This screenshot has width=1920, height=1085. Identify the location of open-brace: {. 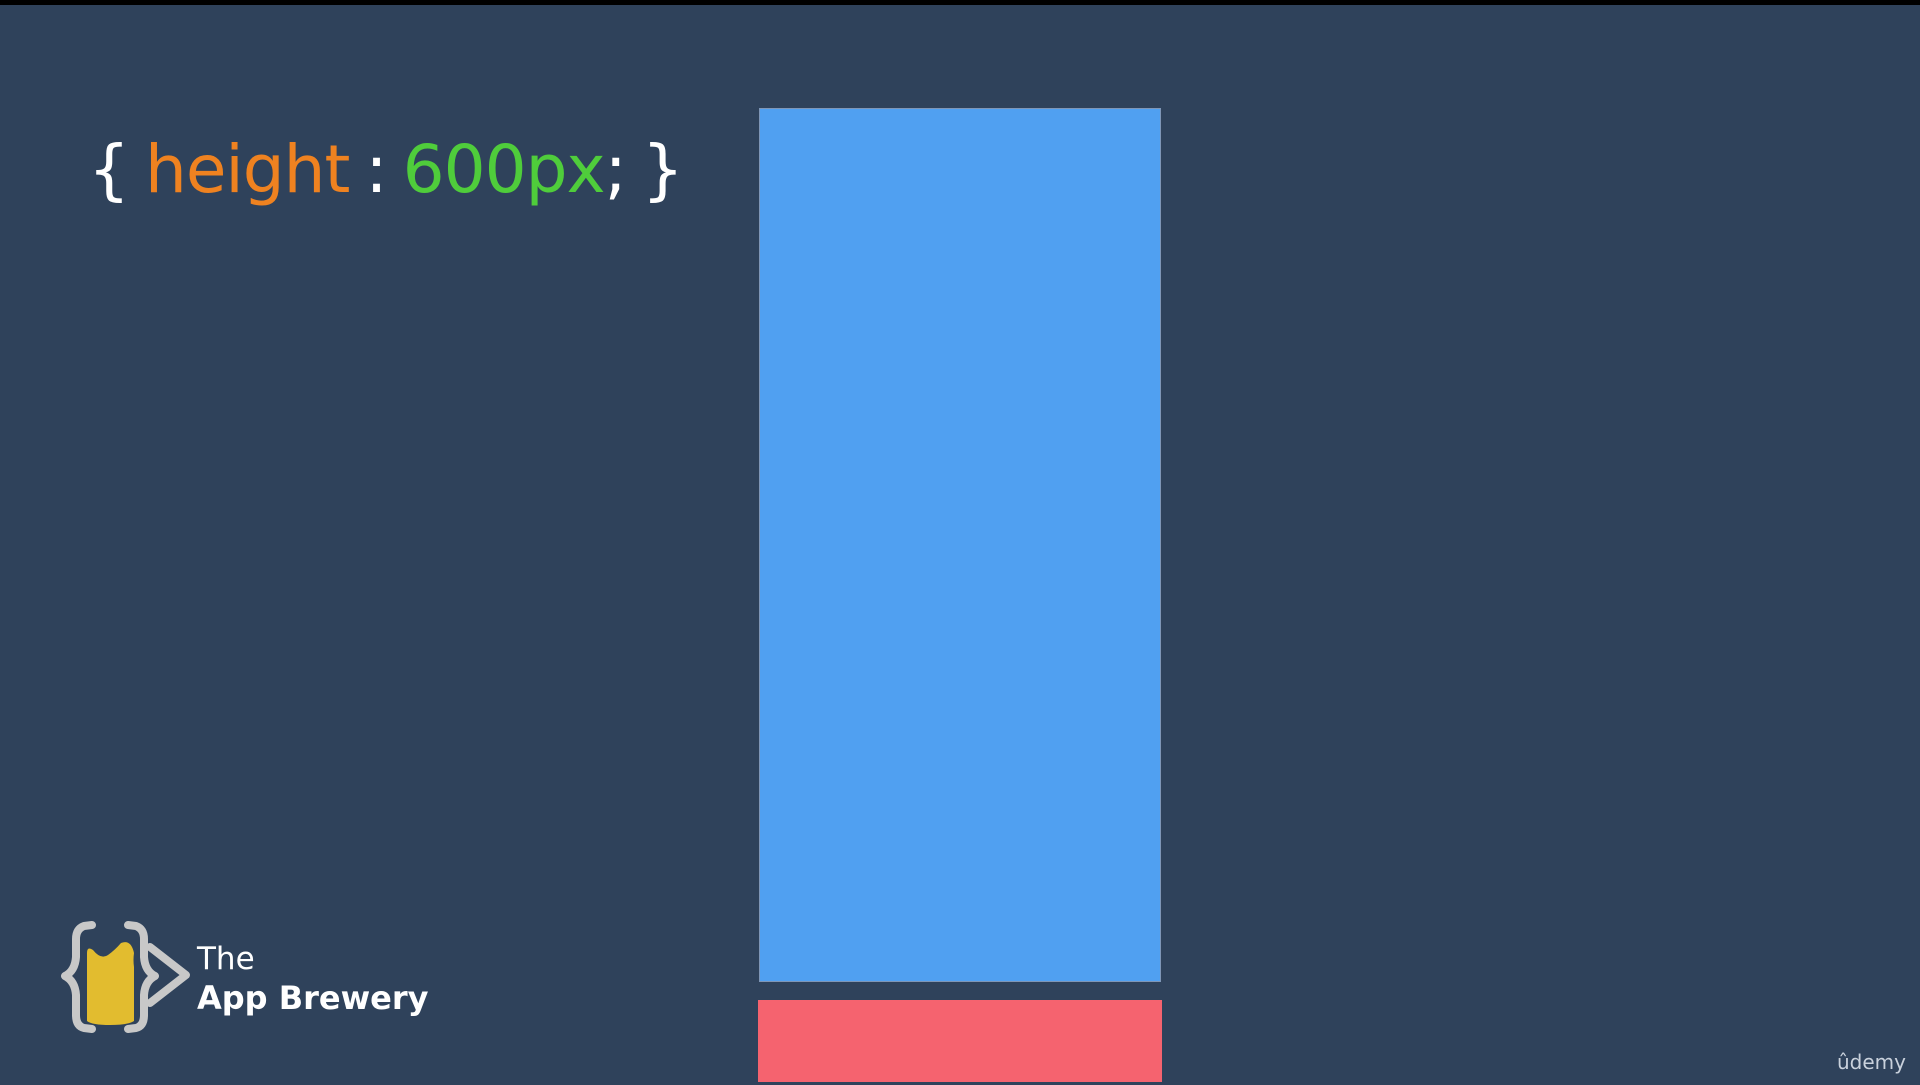
(109, 169).